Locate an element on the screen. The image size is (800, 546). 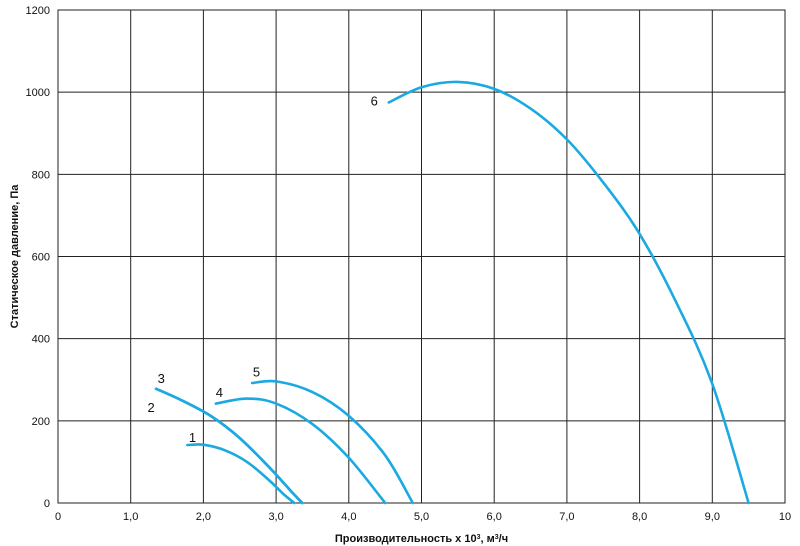
x-axis-ticks: 0 1,0 2,0 3,0 4,0 5,0 6,0 7,0 8,0 9,0 10 is located at coordinates (423, 517).